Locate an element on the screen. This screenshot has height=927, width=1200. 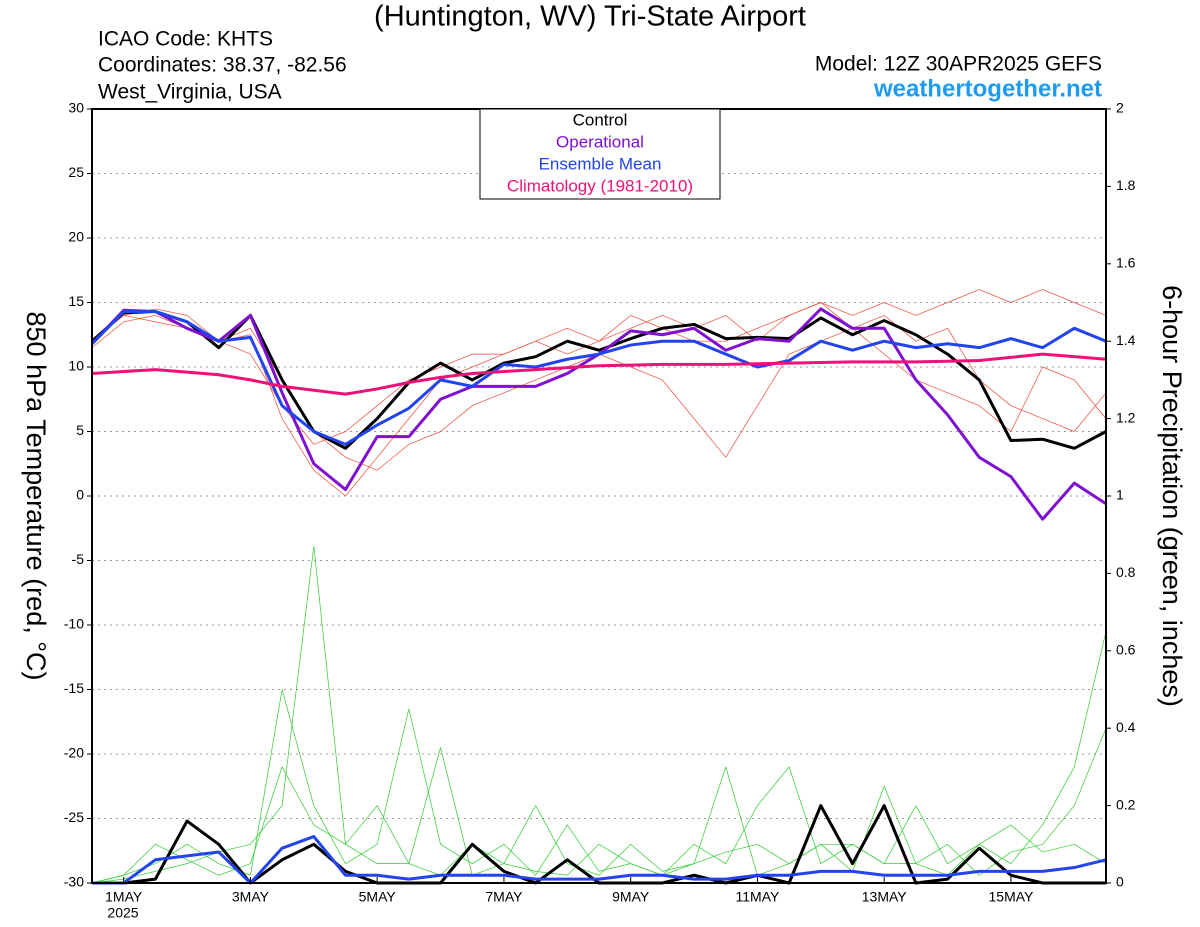
y-axis-label: 850 hPa Temperature (red, °C) is located at coordinates (36, 496).